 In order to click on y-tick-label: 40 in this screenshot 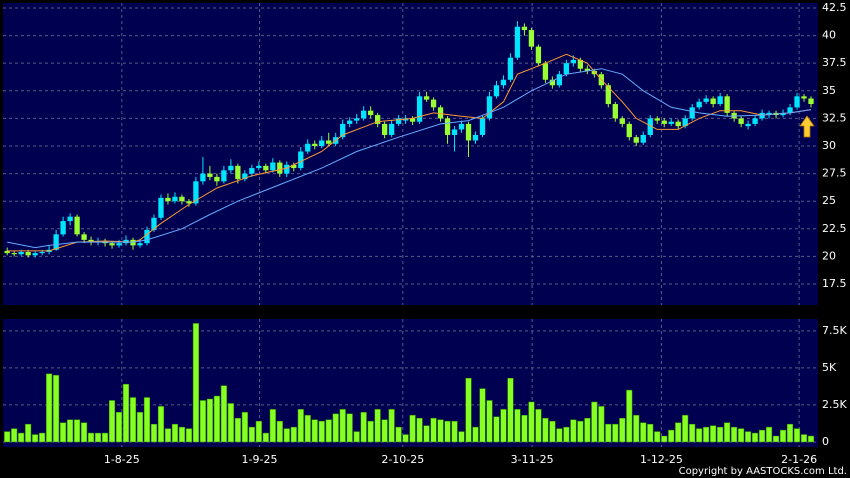, I will do `click(829, 35)`.